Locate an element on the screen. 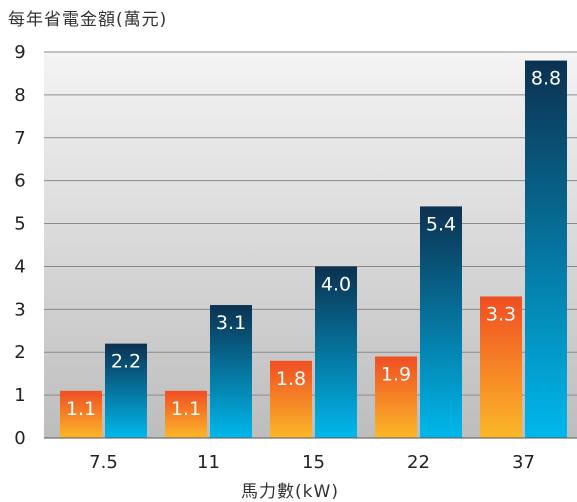 The height and width of the screenshot is (502, 577). x-tick-label: 37 is located at coordinates (523, 462).